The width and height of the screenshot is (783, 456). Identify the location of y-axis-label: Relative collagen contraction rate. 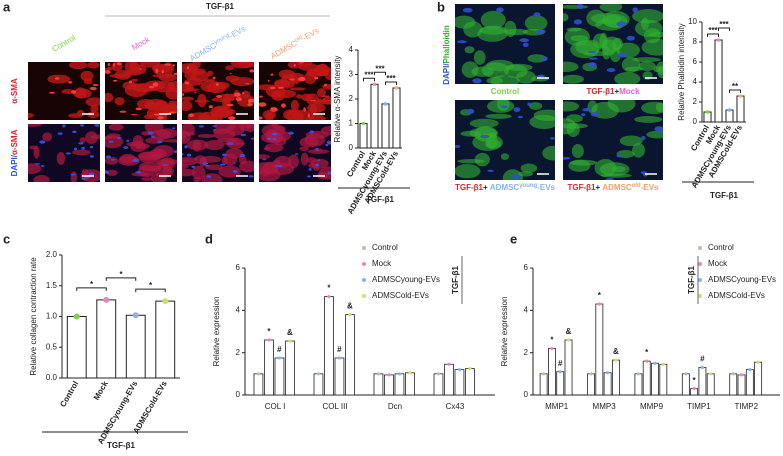
(33, 316).